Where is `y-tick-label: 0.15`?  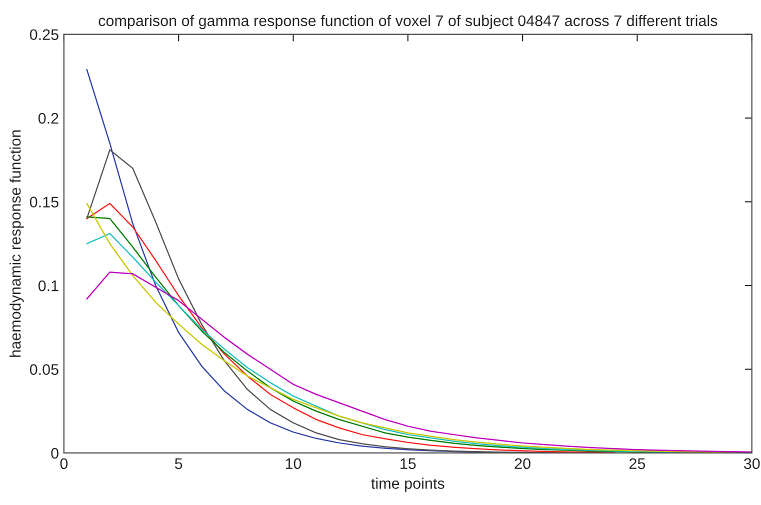 y-tick-label: 0.15 is located at coordinates (44, 202).